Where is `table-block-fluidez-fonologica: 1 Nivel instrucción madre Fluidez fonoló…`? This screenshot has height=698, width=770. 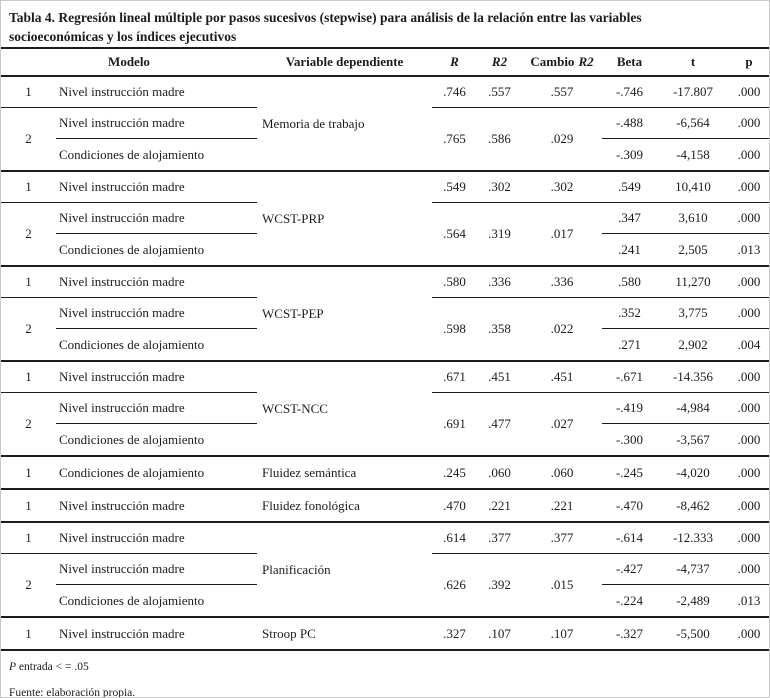
table-block-fluidez-fonologica: 1 Nivel instrucción madre Fluidez fonoló… is located at coordinates (385, 506).